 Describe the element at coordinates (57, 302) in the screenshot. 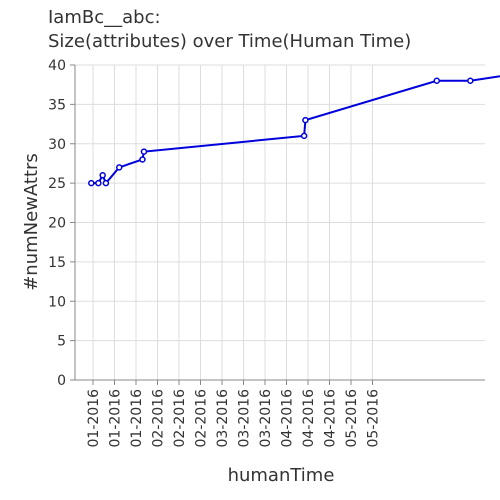

I see `y-tick-label: 10` at that location.